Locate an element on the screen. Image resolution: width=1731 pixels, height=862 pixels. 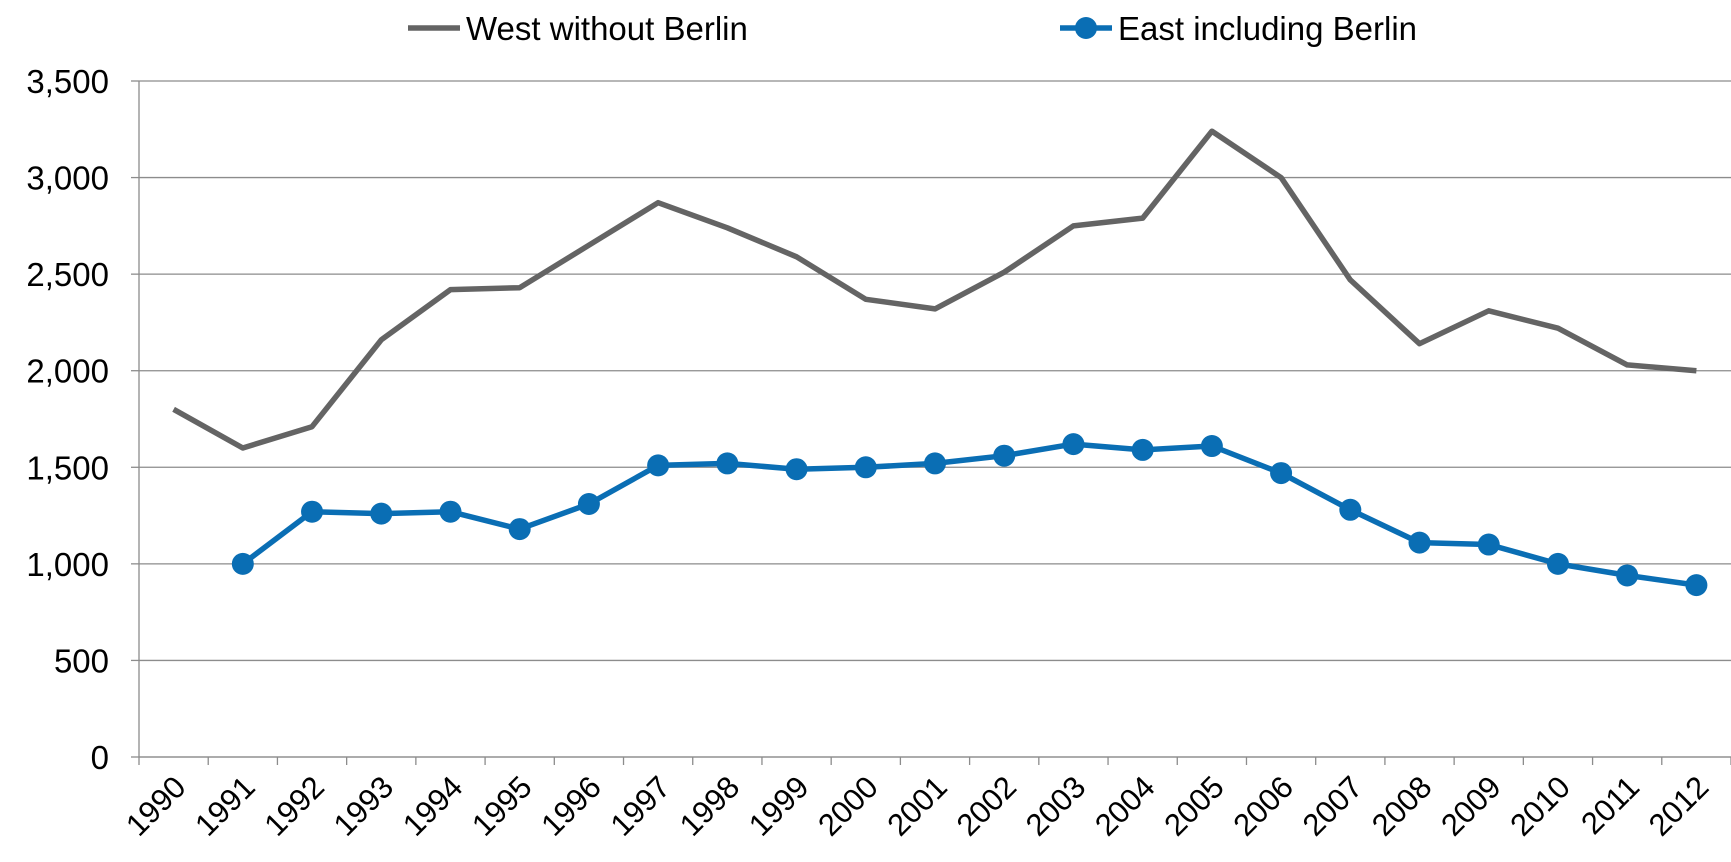
x-tick-label: 2001 is located at coordinates (917, 806).